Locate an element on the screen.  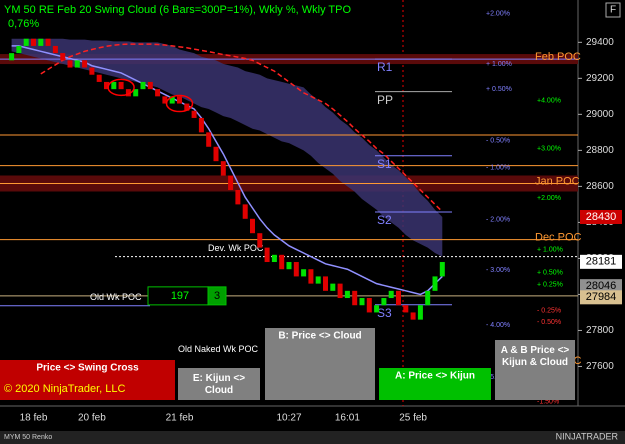
weekly-pct-label: - 0.50% is located at coordinates (498, 140).